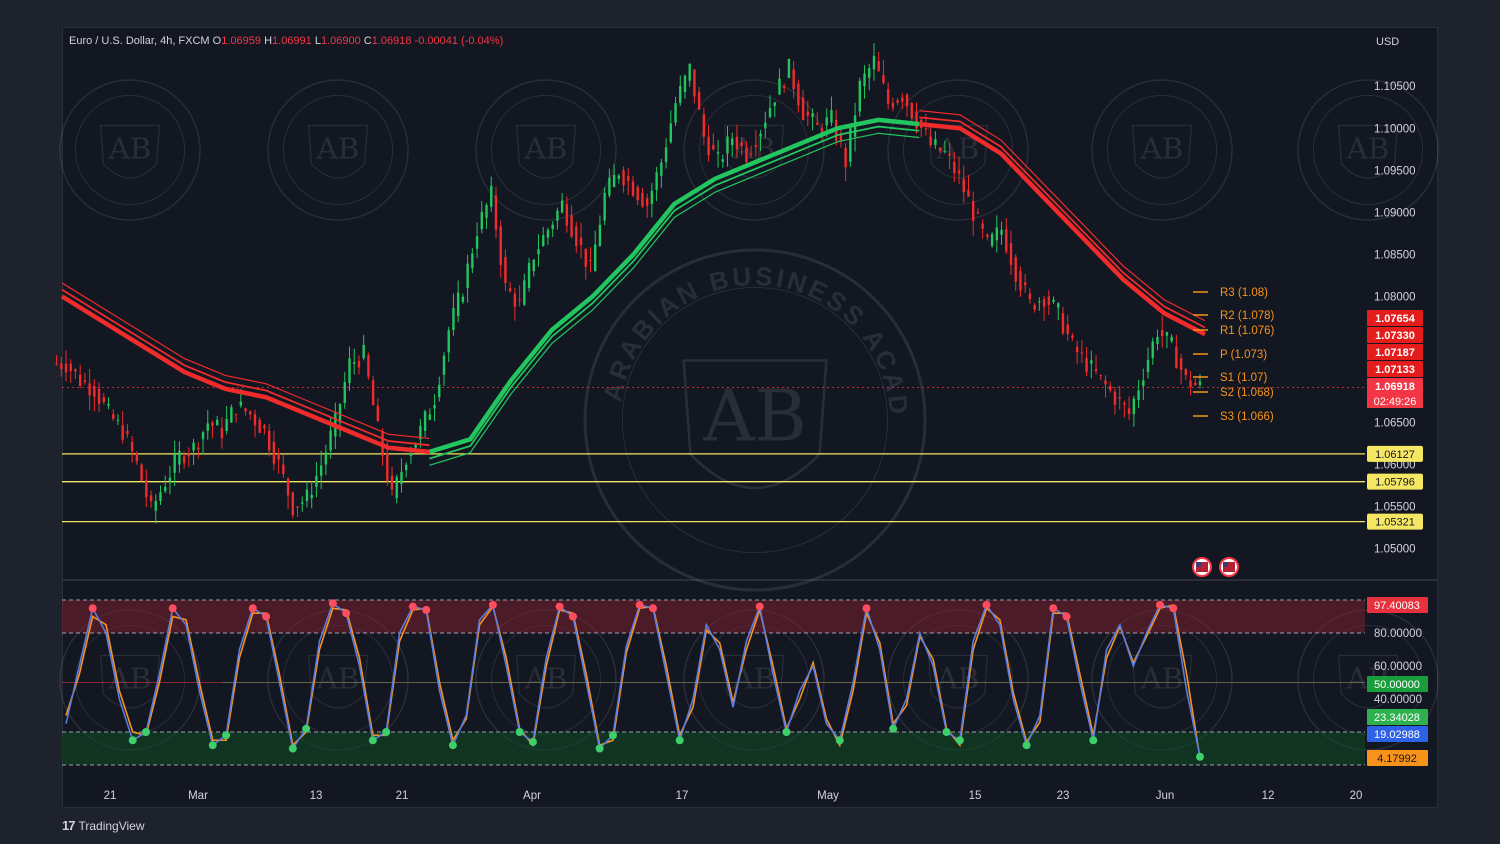 Image resolution: width=1500 pixels, height=844 pixels. I want to click on watermark-small-5-shield-icon, so click(1162, 151).